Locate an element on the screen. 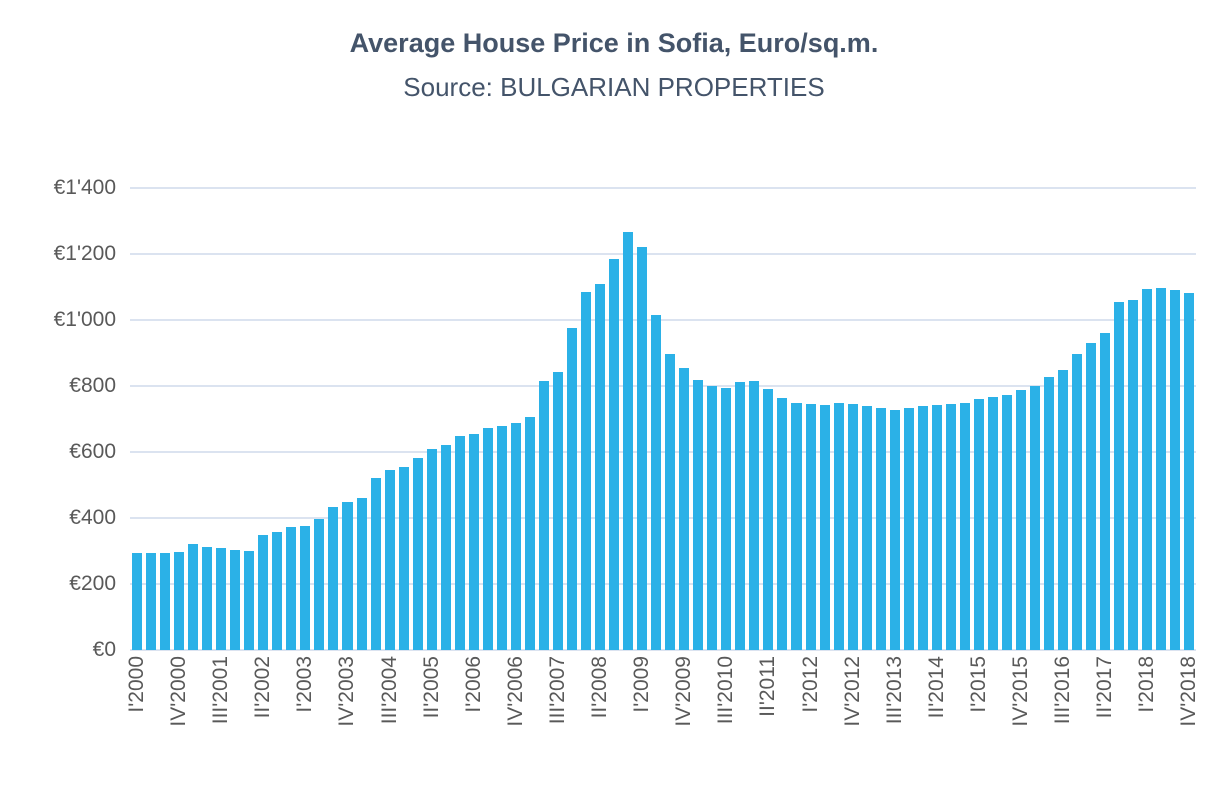  x-label-slot: III'2010 is located at coordinates (726, 712).